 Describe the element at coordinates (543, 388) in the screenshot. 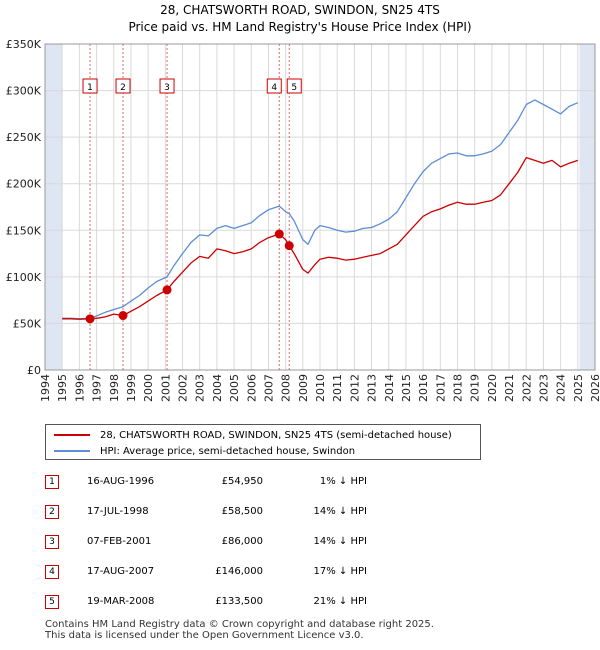

I see `x-tick-label: 2023` at that location.